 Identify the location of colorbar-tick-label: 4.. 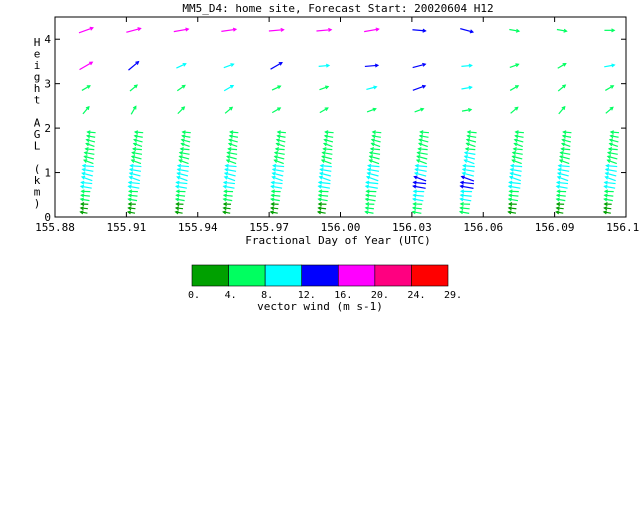
(231, 295).